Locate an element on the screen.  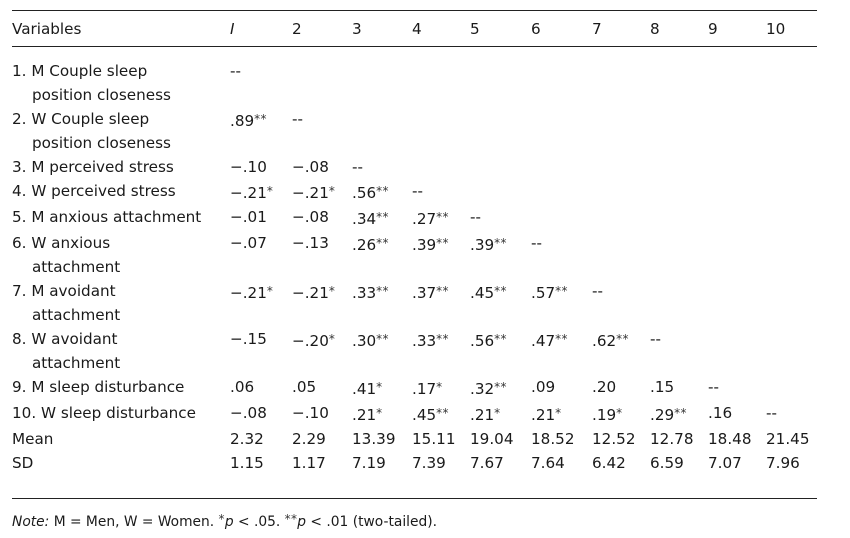
cell-value: 1.15 is located at coordinates (247, 463).